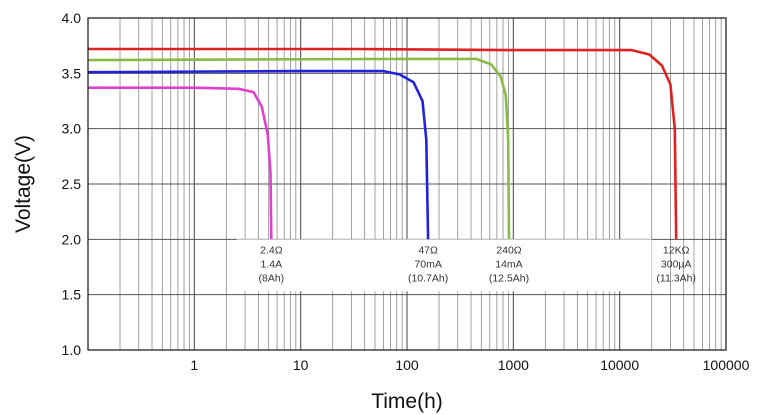 This screenshot has width=762, height=415. I want to click on series-annotation-line: 240Ω, so click(509, 250).